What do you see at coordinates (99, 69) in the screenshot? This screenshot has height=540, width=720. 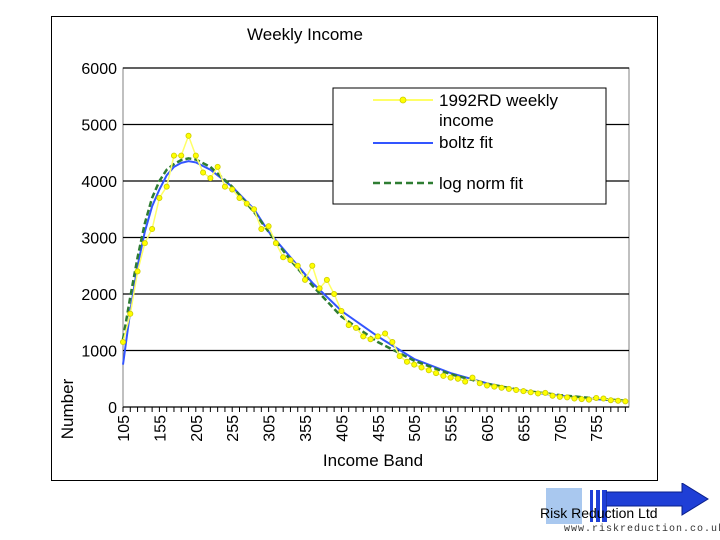 I see `y-tick-label: 6000` at bounding box center [99, 69].